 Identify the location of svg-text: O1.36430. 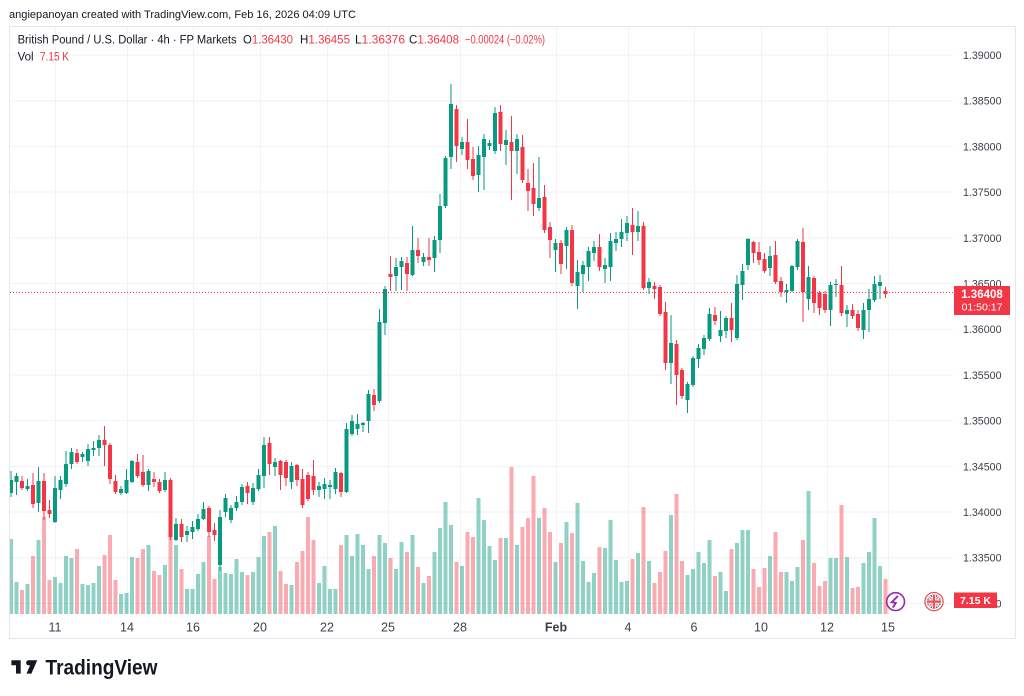
(268, 41).